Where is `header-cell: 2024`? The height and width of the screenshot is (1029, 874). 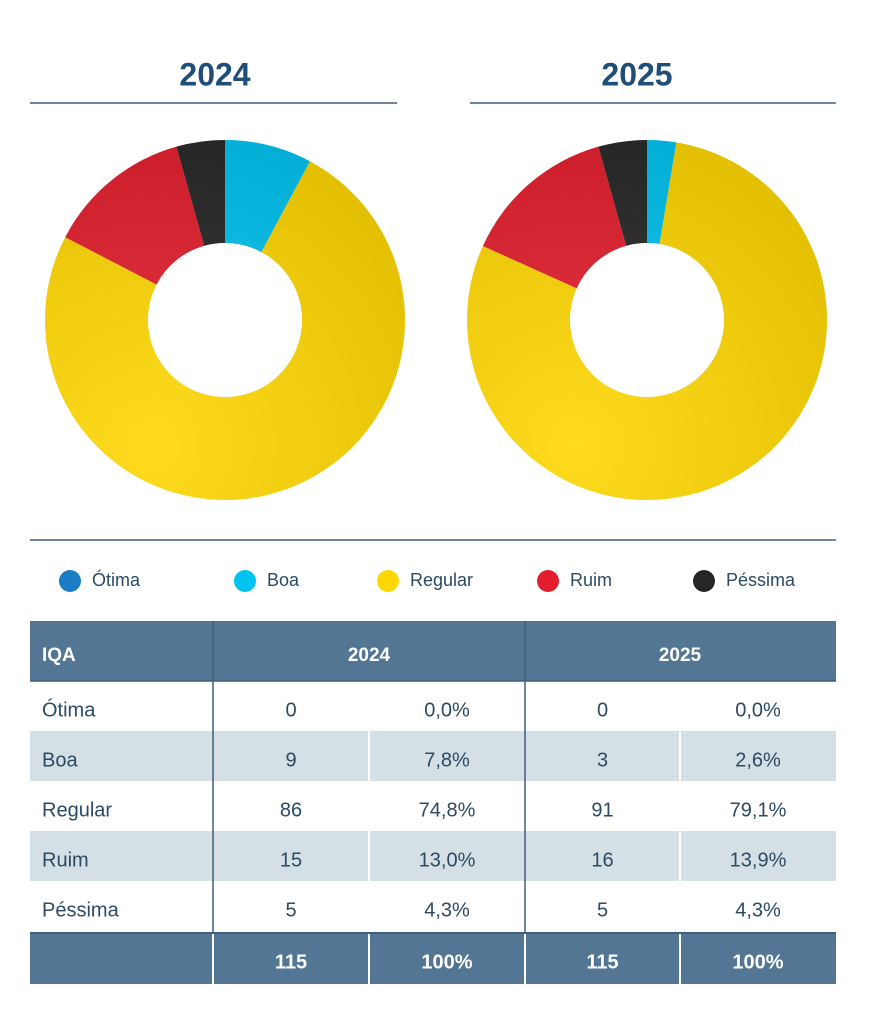
header-cell: 2024 is located at coordinates (369, 655).